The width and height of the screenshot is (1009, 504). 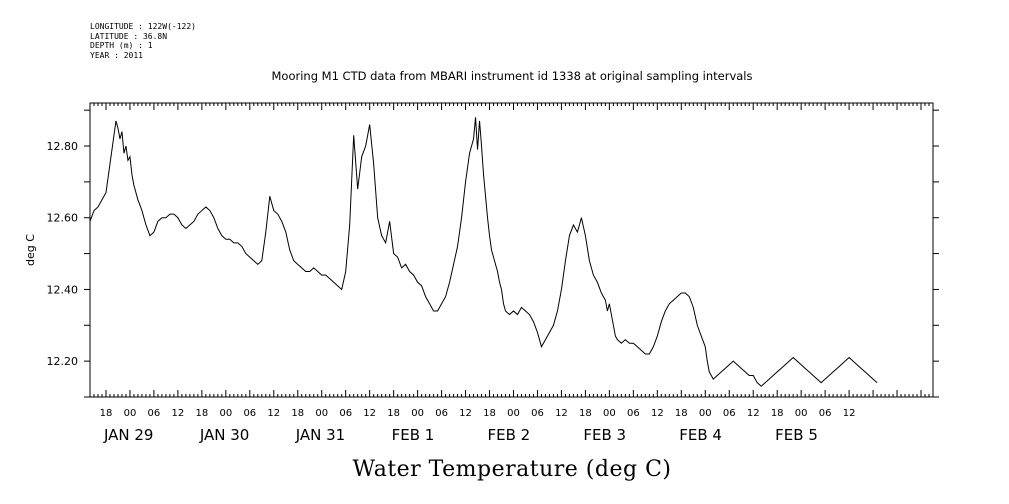 What do you see at coordinates (320, 435) in the screenshot?
I see `x-day-label: JAN 31` at bounding box center [320, 435].